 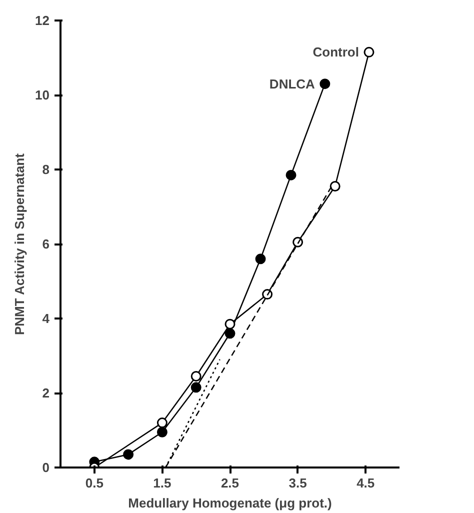 What do you see at coordinates (42, 95) in the screenshot?
I see `y-tick-label: 10` at bounding box center [42, 95].